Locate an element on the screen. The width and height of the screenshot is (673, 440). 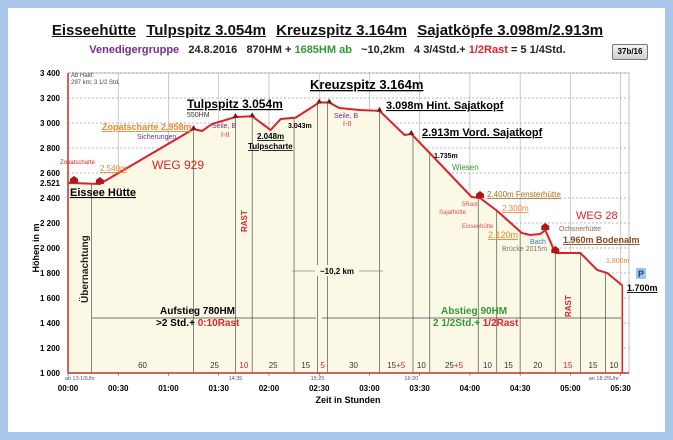
segment-duration-label: 25+5 is located at coordinates (454, 365).